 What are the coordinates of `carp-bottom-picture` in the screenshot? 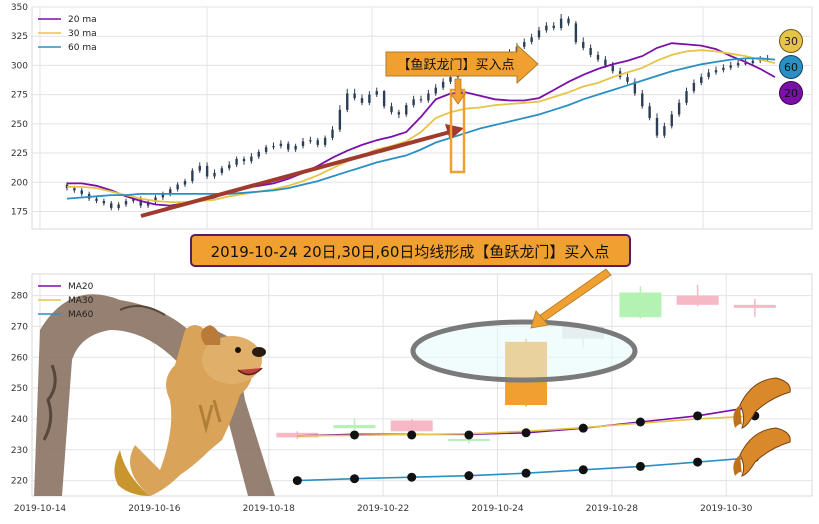 It's located at (762, 452).